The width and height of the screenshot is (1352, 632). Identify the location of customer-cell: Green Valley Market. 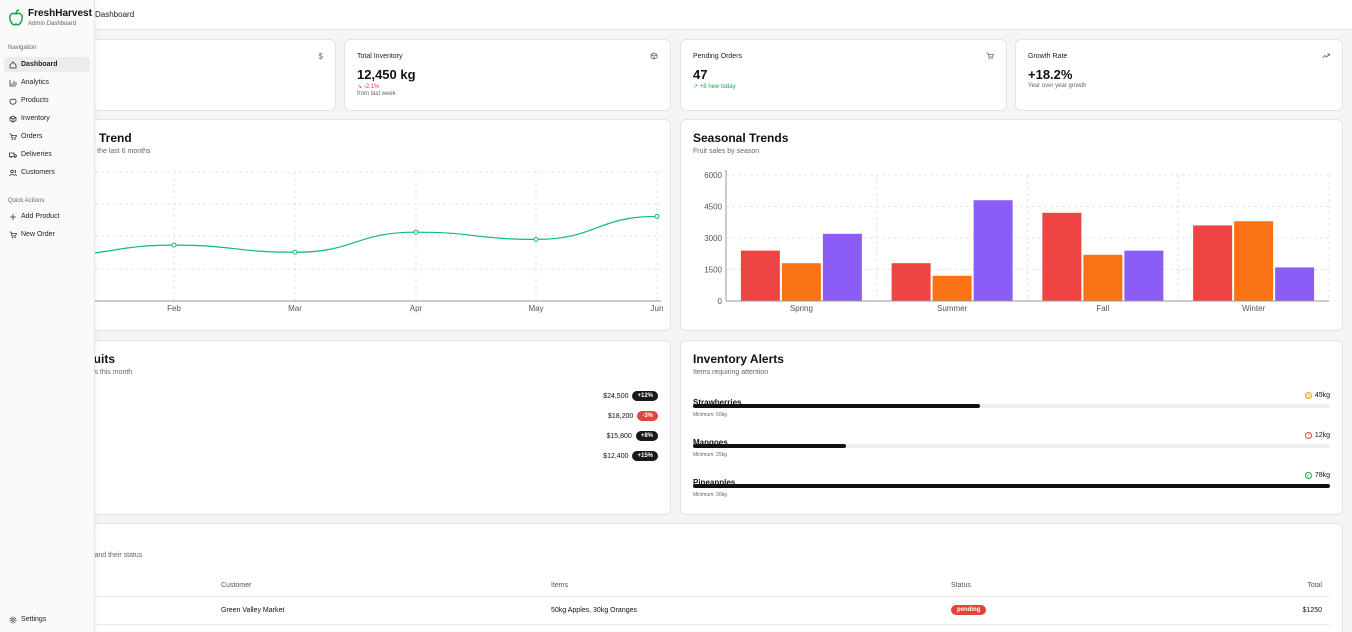
(386, 610).